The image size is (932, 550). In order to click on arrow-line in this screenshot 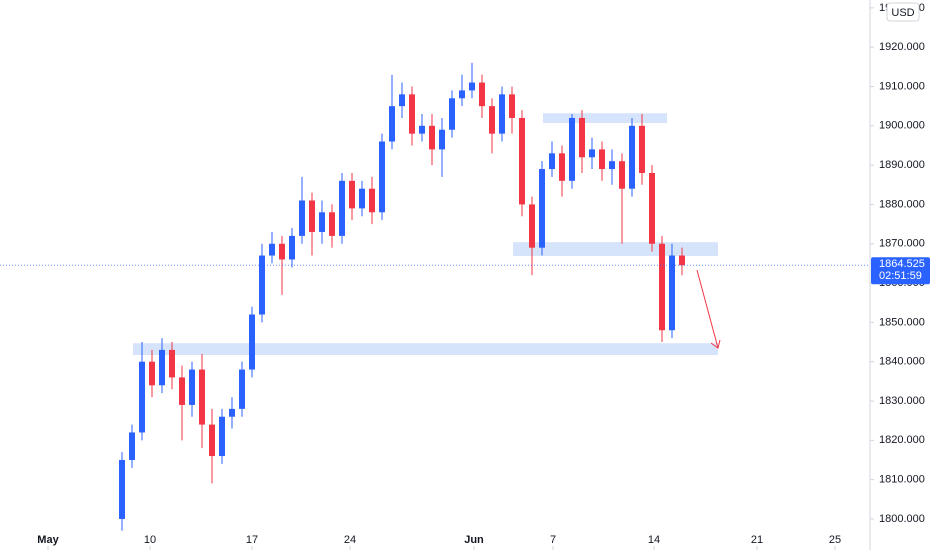, I will do `click(707, 309)`.